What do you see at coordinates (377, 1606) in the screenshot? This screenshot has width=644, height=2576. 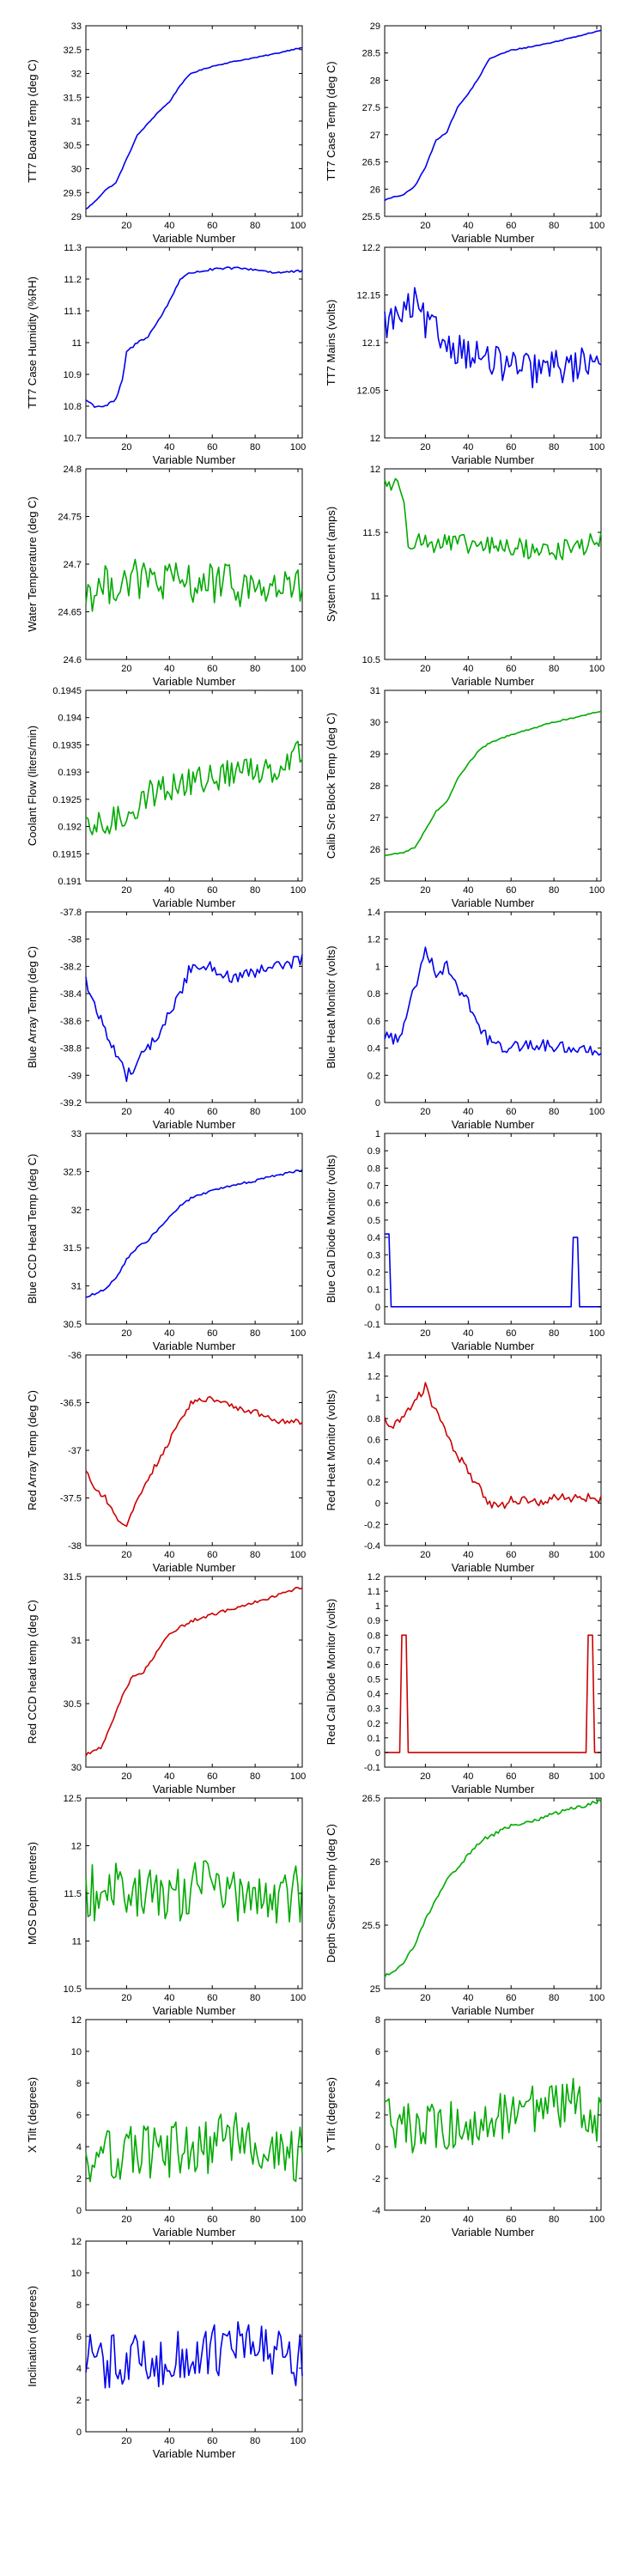 I see `y-tick-label: 1` at bounding box center [377, 1606].